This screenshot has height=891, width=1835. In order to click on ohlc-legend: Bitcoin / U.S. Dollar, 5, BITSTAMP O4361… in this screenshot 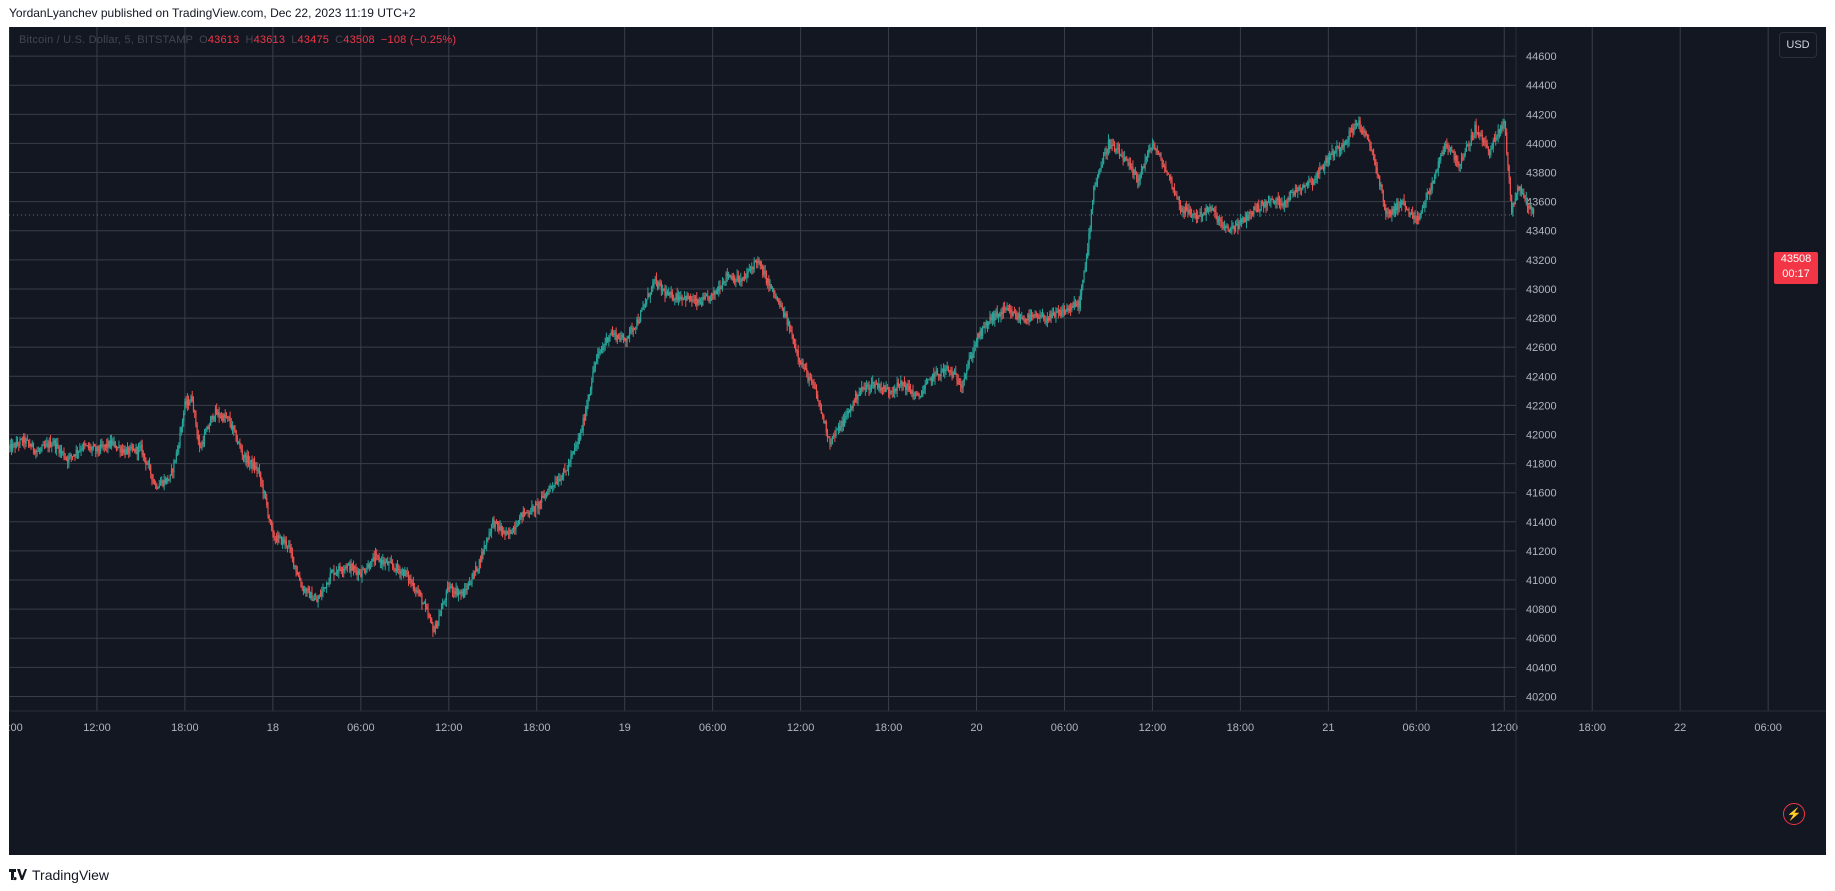, I will do `click(237, 40)`.